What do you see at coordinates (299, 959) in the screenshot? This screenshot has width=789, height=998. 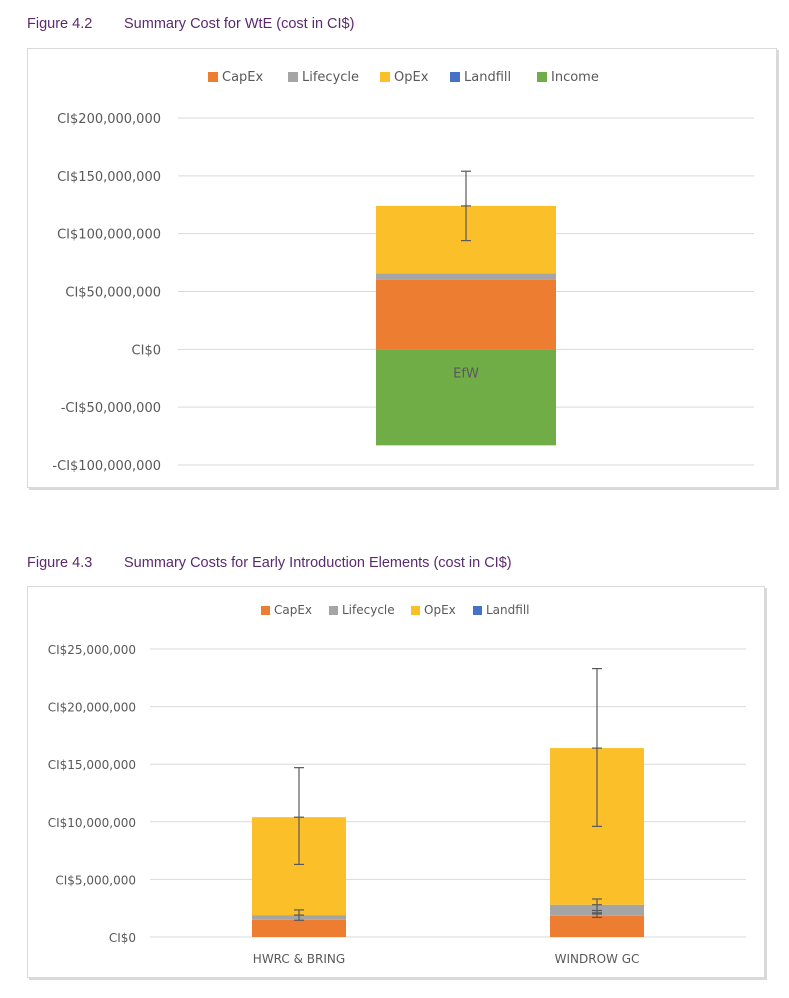 I see `category-label: HWRC & BRING` at bounding box center [299, 959].